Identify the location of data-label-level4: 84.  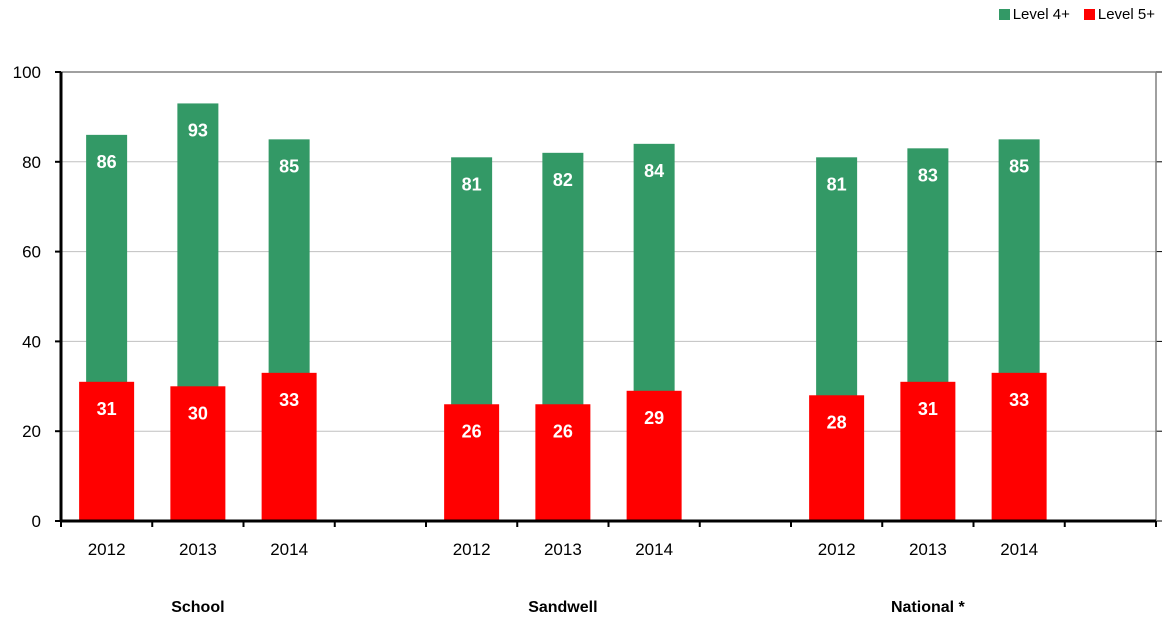
(654, 171).